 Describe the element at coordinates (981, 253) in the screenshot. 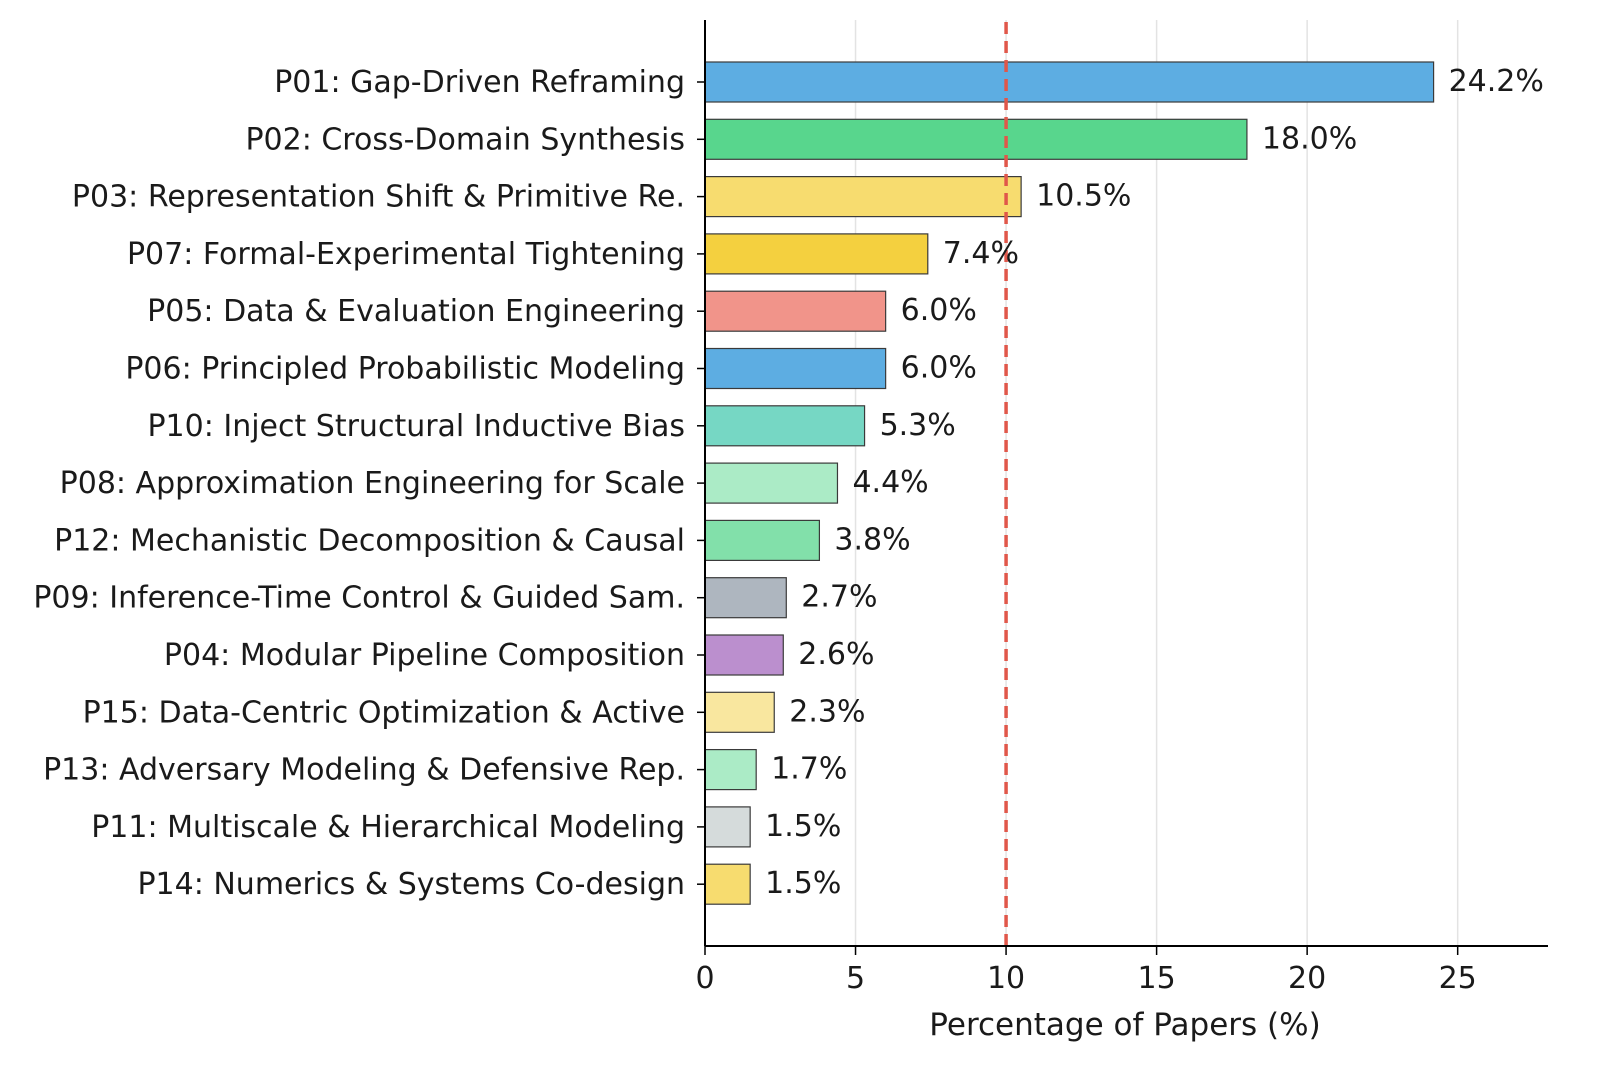

I see `value-label: 7.4%` at that location.